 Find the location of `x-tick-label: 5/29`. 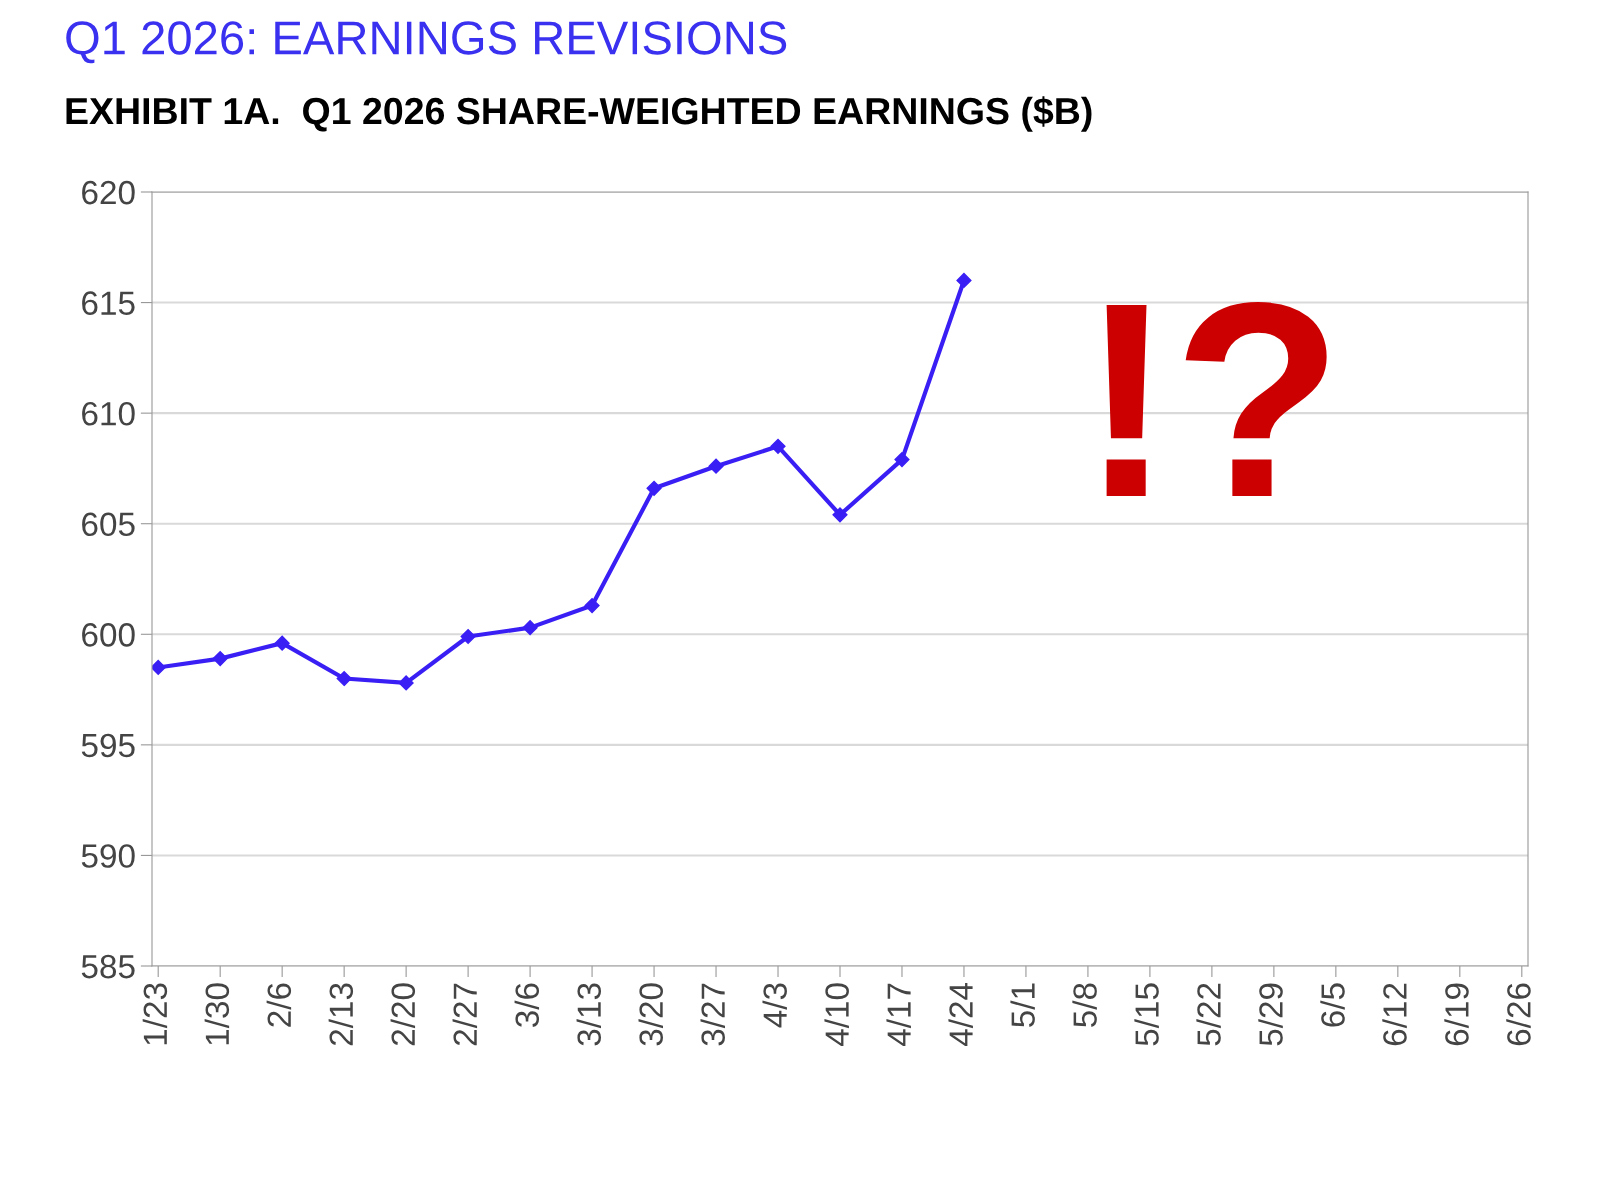

x-tick-label: 5/29 is located at coordinates (1270, 1014).